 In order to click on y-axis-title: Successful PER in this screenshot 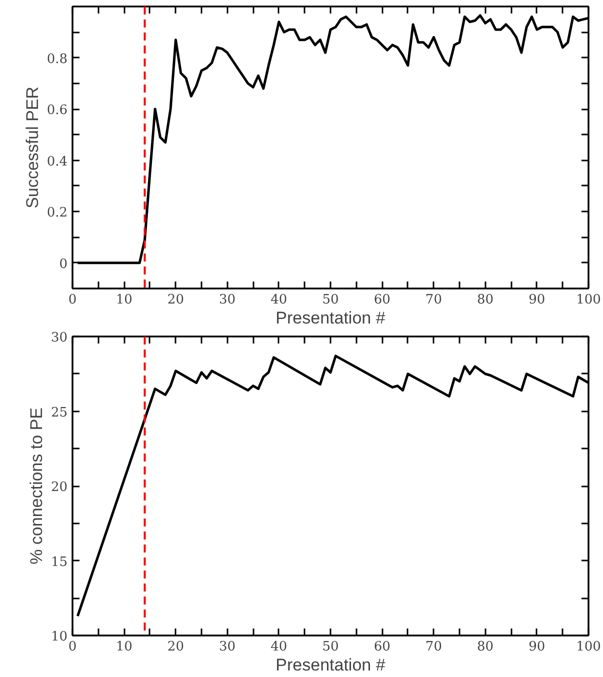, I will do `click(32, 147)`.